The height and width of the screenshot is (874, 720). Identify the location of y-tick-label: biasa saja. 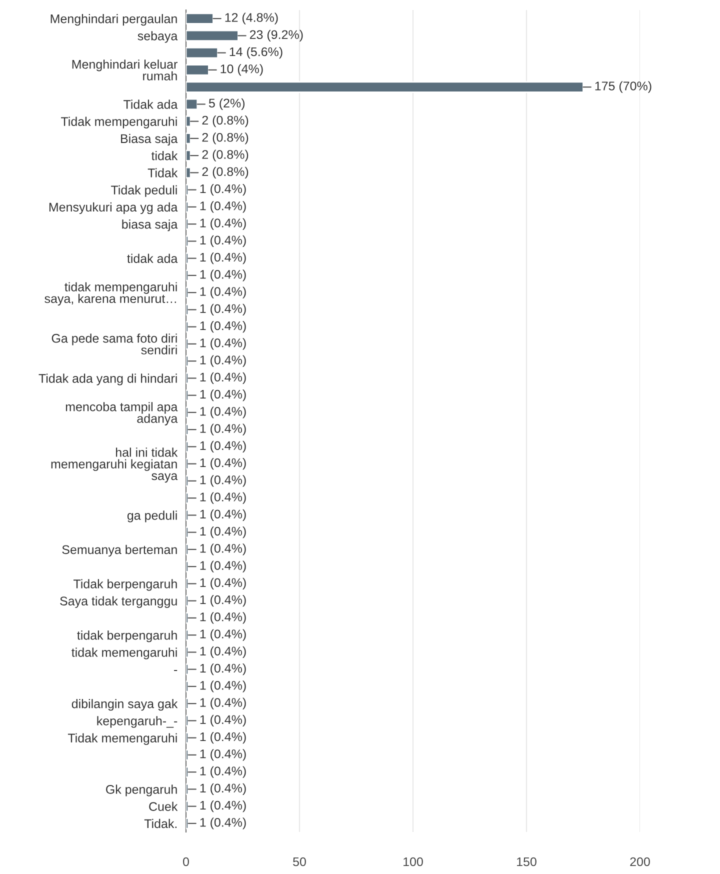
(150, 226).